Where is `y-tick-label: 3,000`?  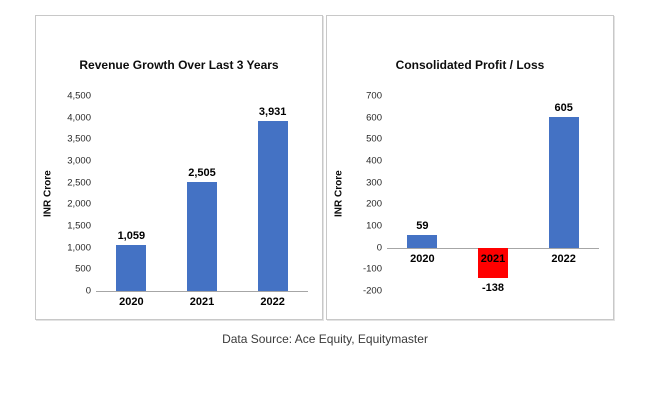 y-tick-label: 3,000 is located at coordinates (79, 161).